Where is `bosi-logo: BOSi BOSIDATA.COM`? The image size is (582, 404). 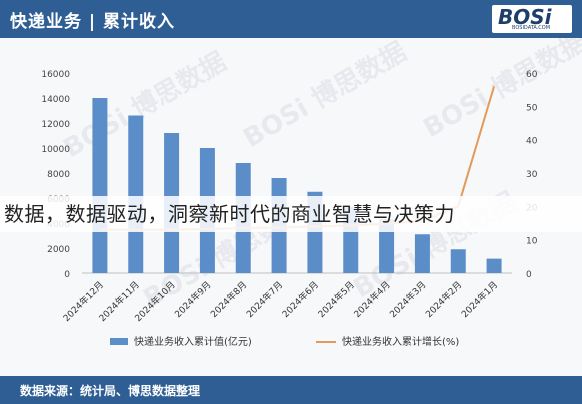
bosi-logo: BOSi BOSIDATA.COM is located at coordinates (532, 19).